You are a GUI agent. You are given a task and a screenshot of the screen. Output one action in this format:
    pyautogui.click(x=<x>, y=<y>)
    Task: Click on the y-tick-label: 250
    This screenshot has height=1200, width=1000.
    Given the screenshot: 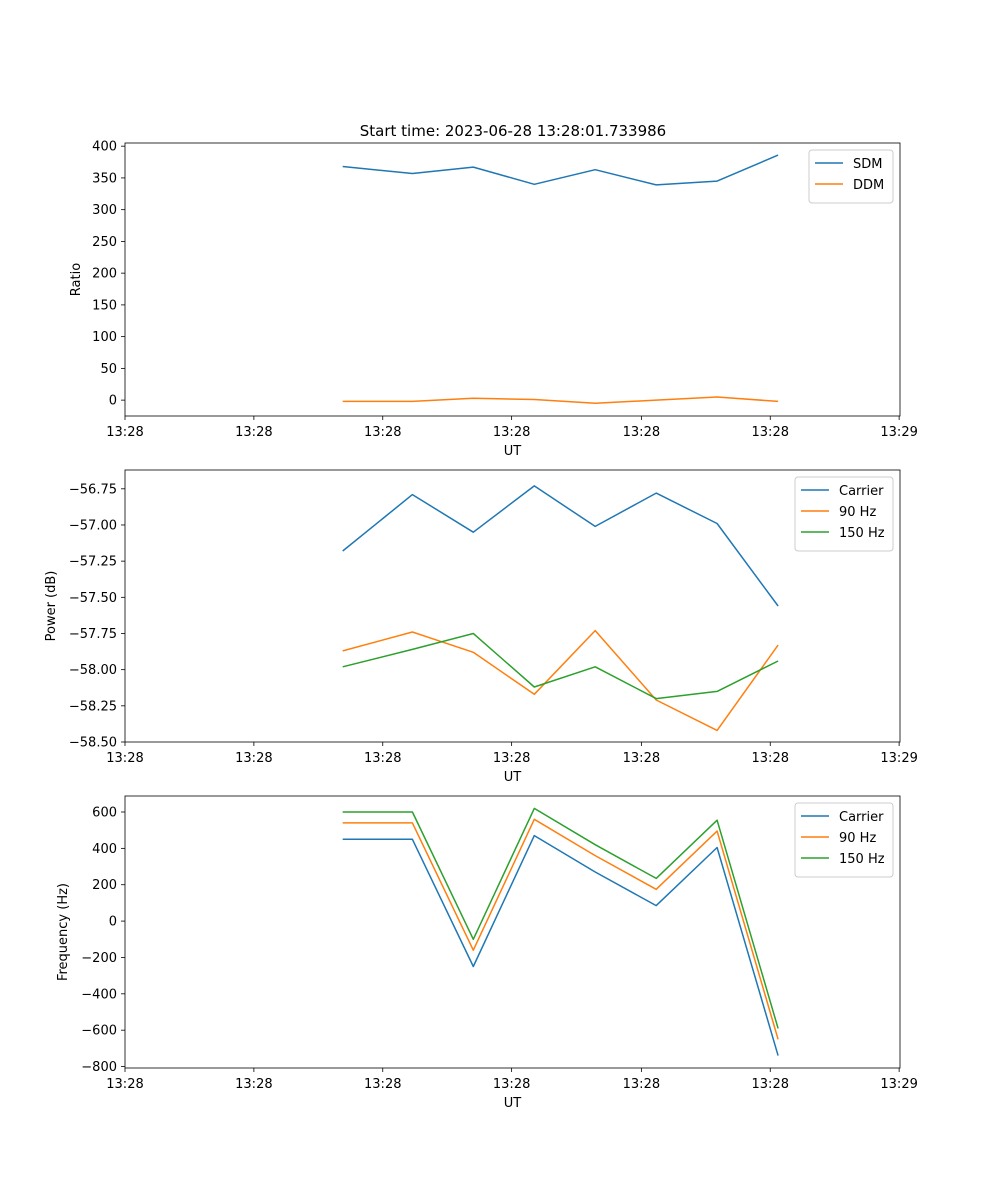 What is the action you would take?
    pyautogui.click(x=104, y=242)
    